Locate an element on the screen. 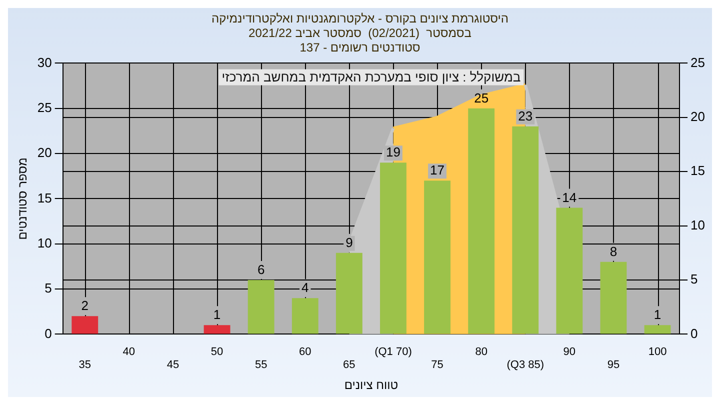 This screenshot has height=405, width=720. x-tick-label: 95 is located at coordinates (613, 365).